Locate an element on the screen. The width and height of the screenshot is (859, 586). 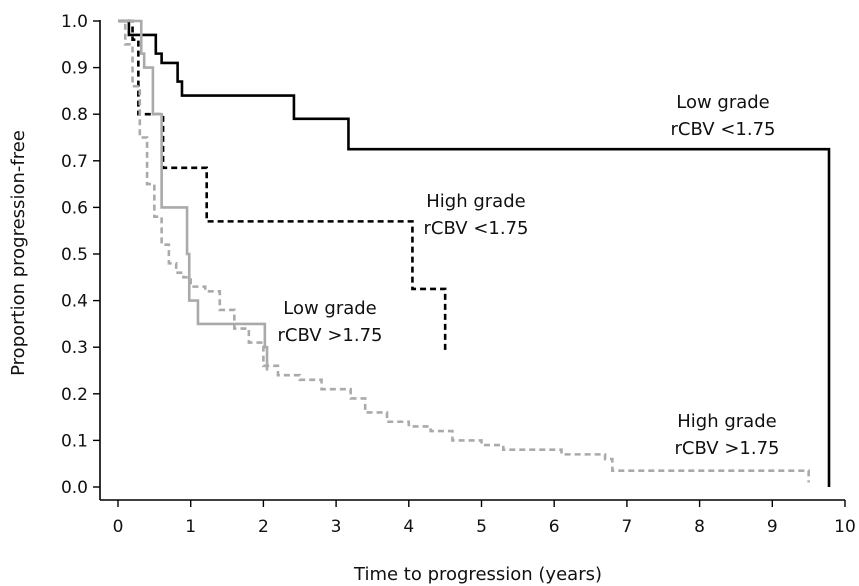
y-axis-title: Proportion progression-free is located at coordinates (18, 253).